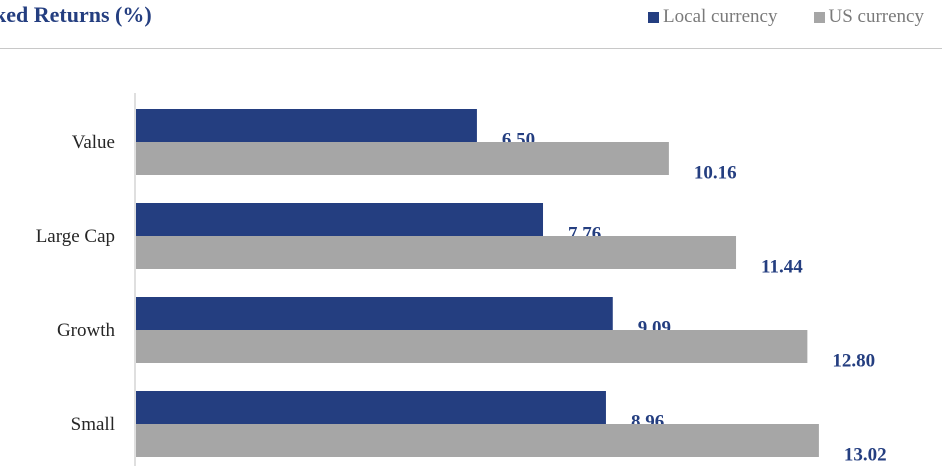 The height and width of the screenshot is (468, 942). What do you see at coordinates (865, 455) in the screenshot?
I see `data-label-us-small: 13.02` at bounding box center [865, 455].